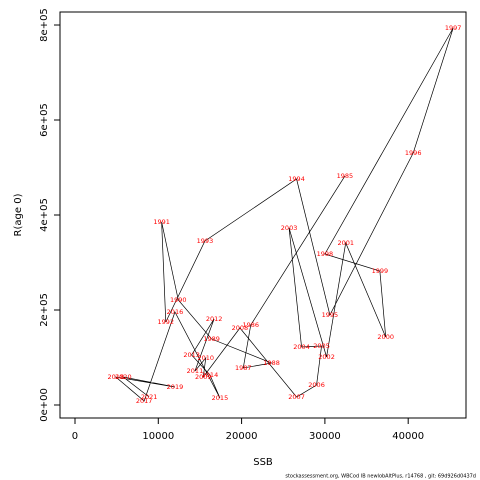 The height and width of the screenshot is (480, 480). What do you see at coordinates (316, 385) in the screenshot?
I see `point-label: 2006` at bounding box center [316, 385].